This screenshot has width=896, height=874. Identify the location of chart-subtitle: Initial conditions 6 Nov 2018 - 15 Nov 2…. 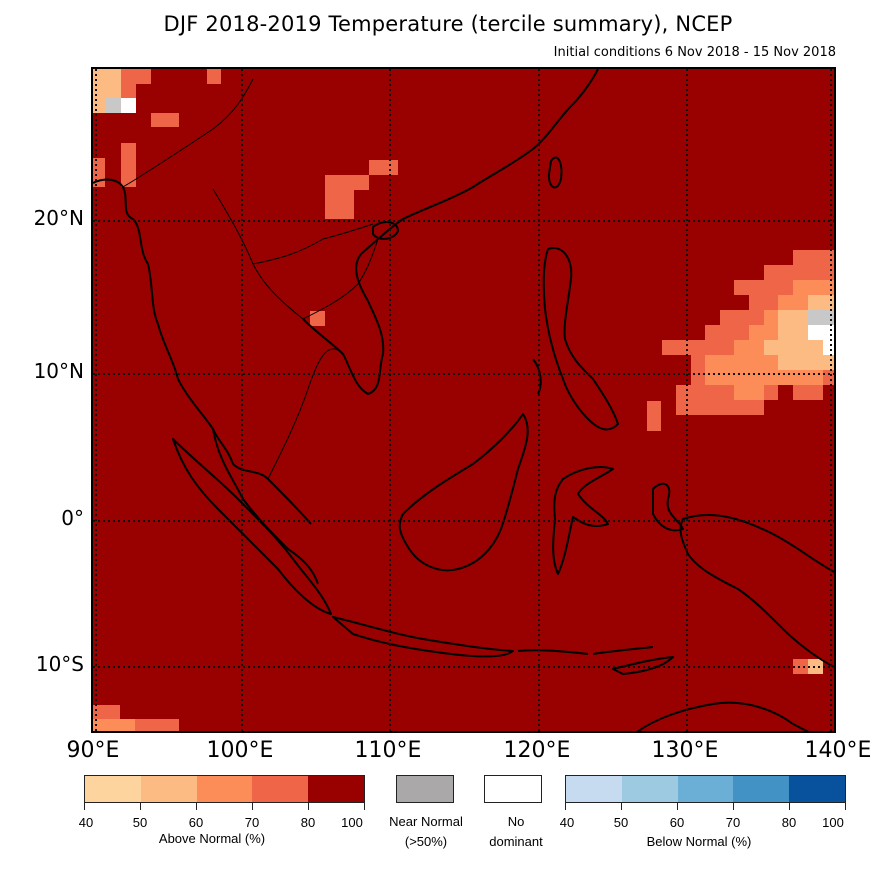
(694, 52).